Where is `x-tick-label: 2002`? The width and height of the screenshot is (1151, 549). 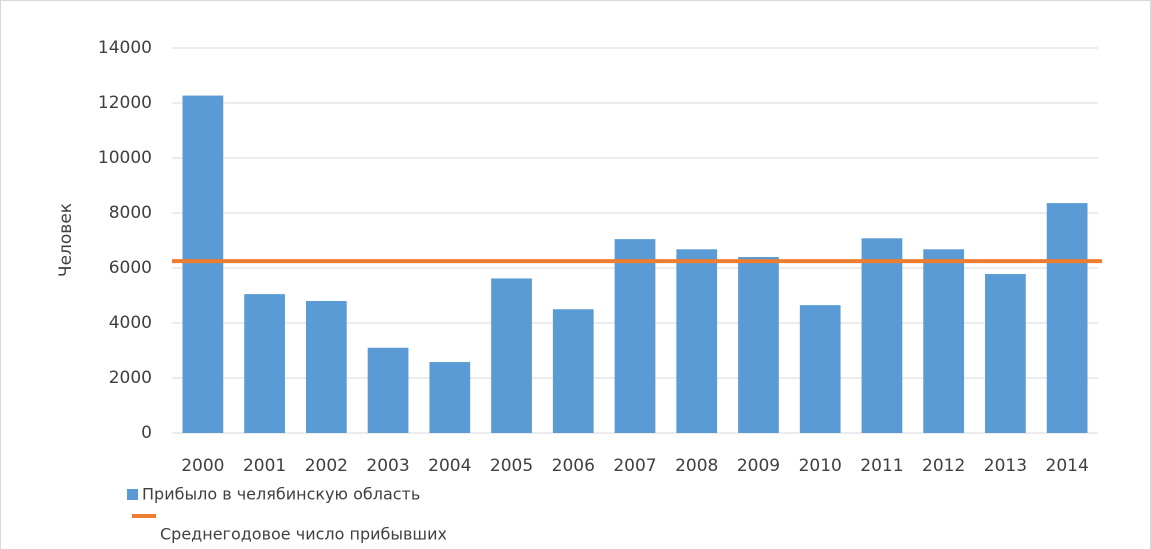
x-tick-label: 2002 is located at coordinates (326, 466).